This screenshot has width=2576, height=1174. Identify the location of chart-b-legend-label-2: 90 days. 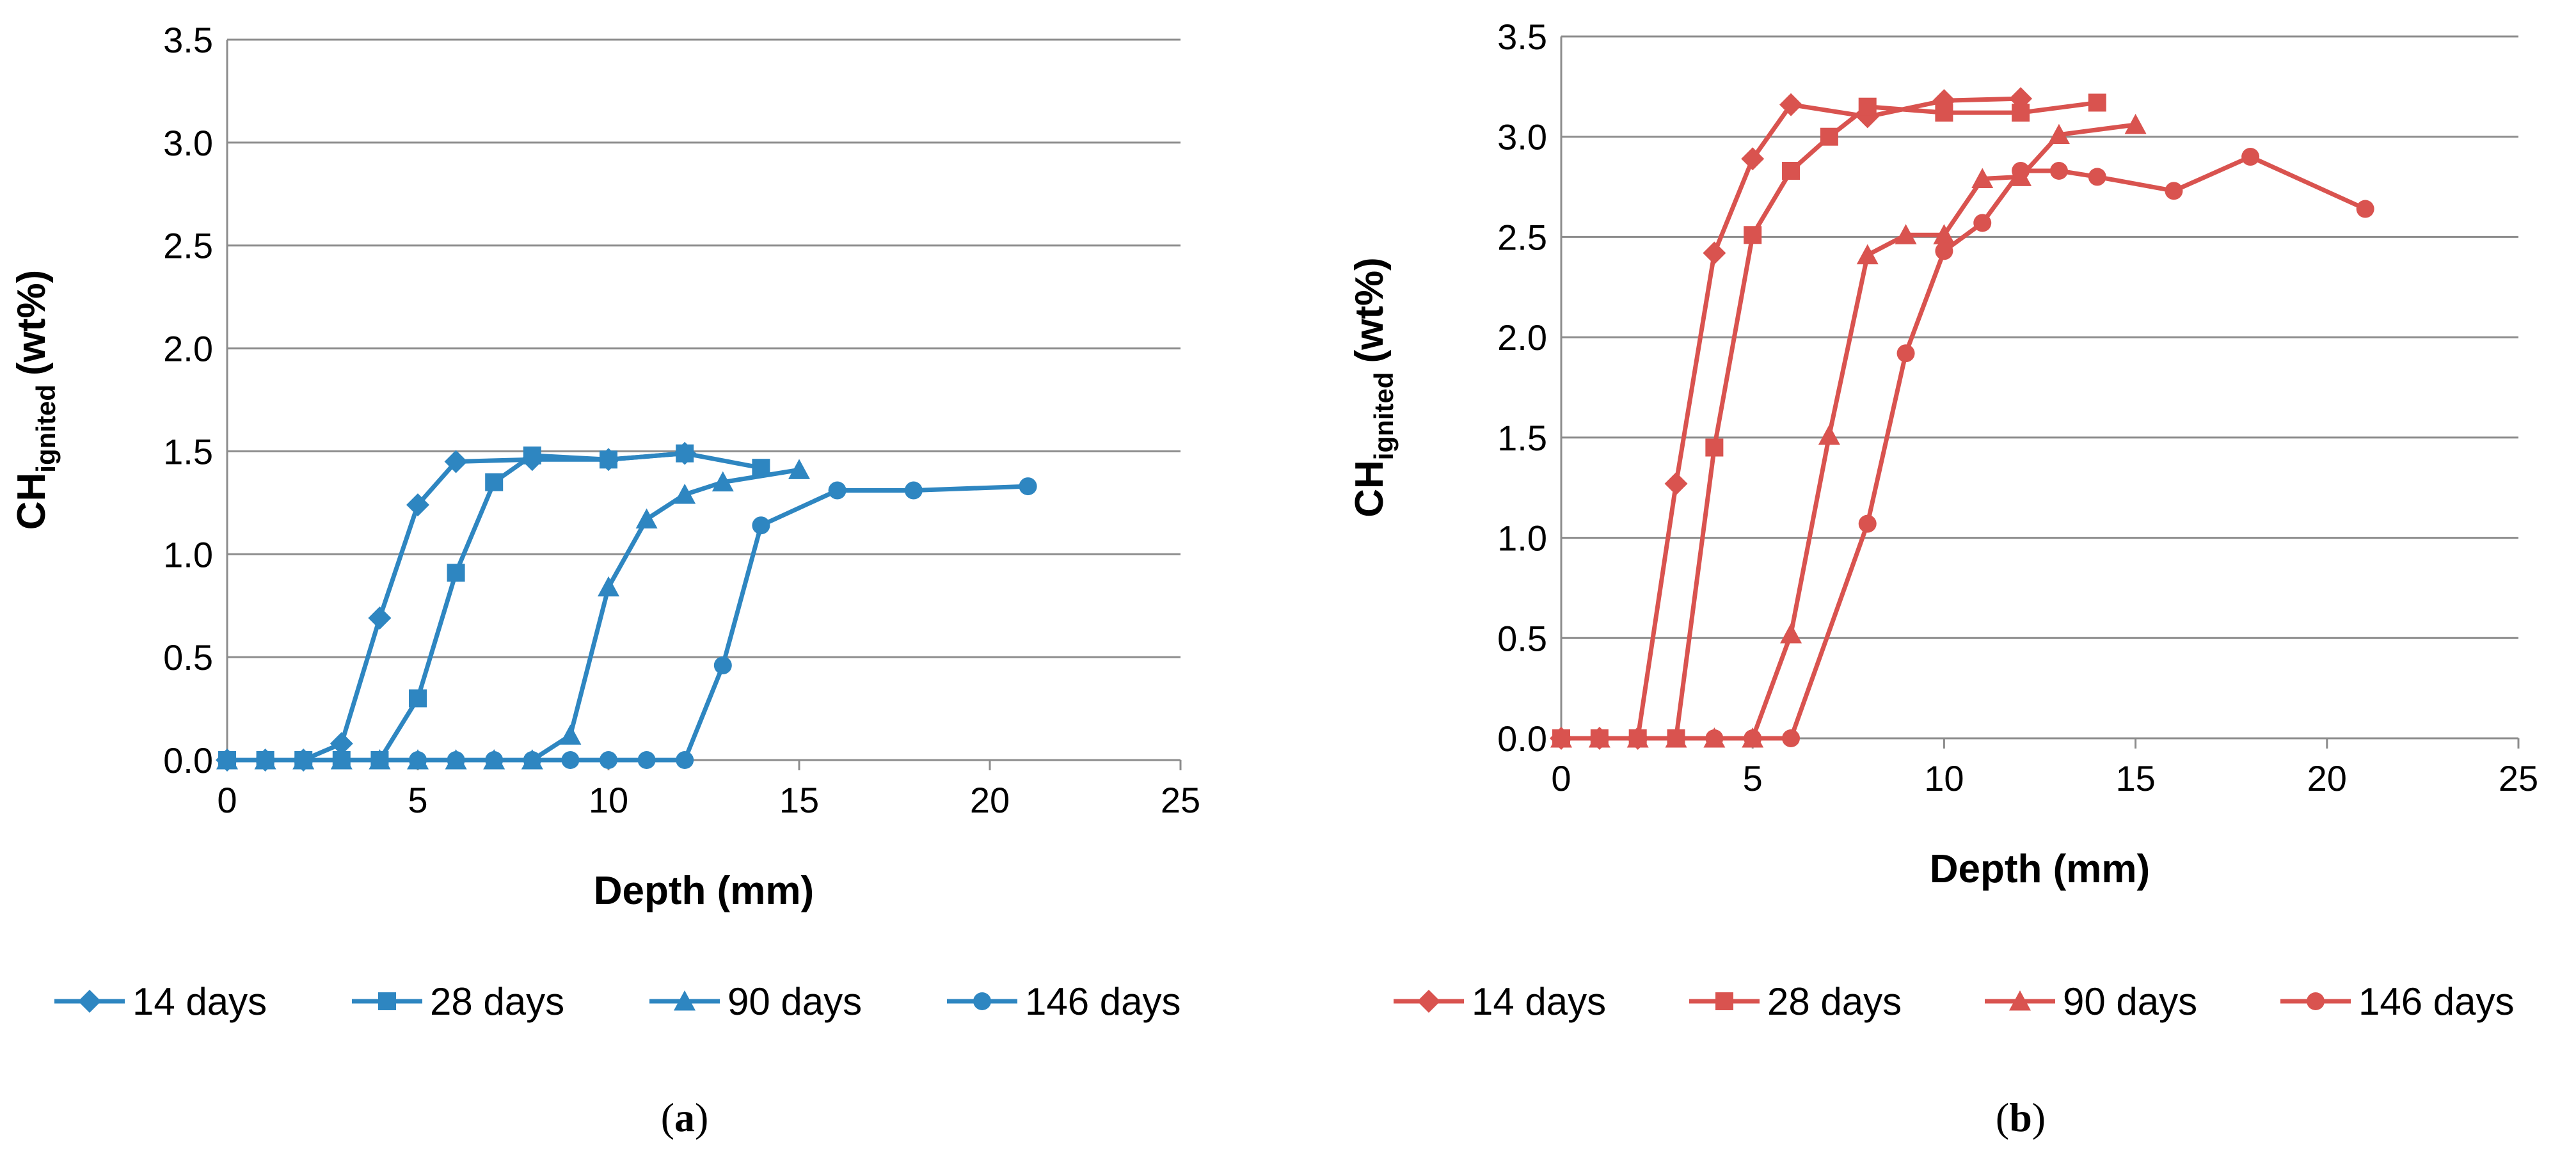
(2130, 1001).